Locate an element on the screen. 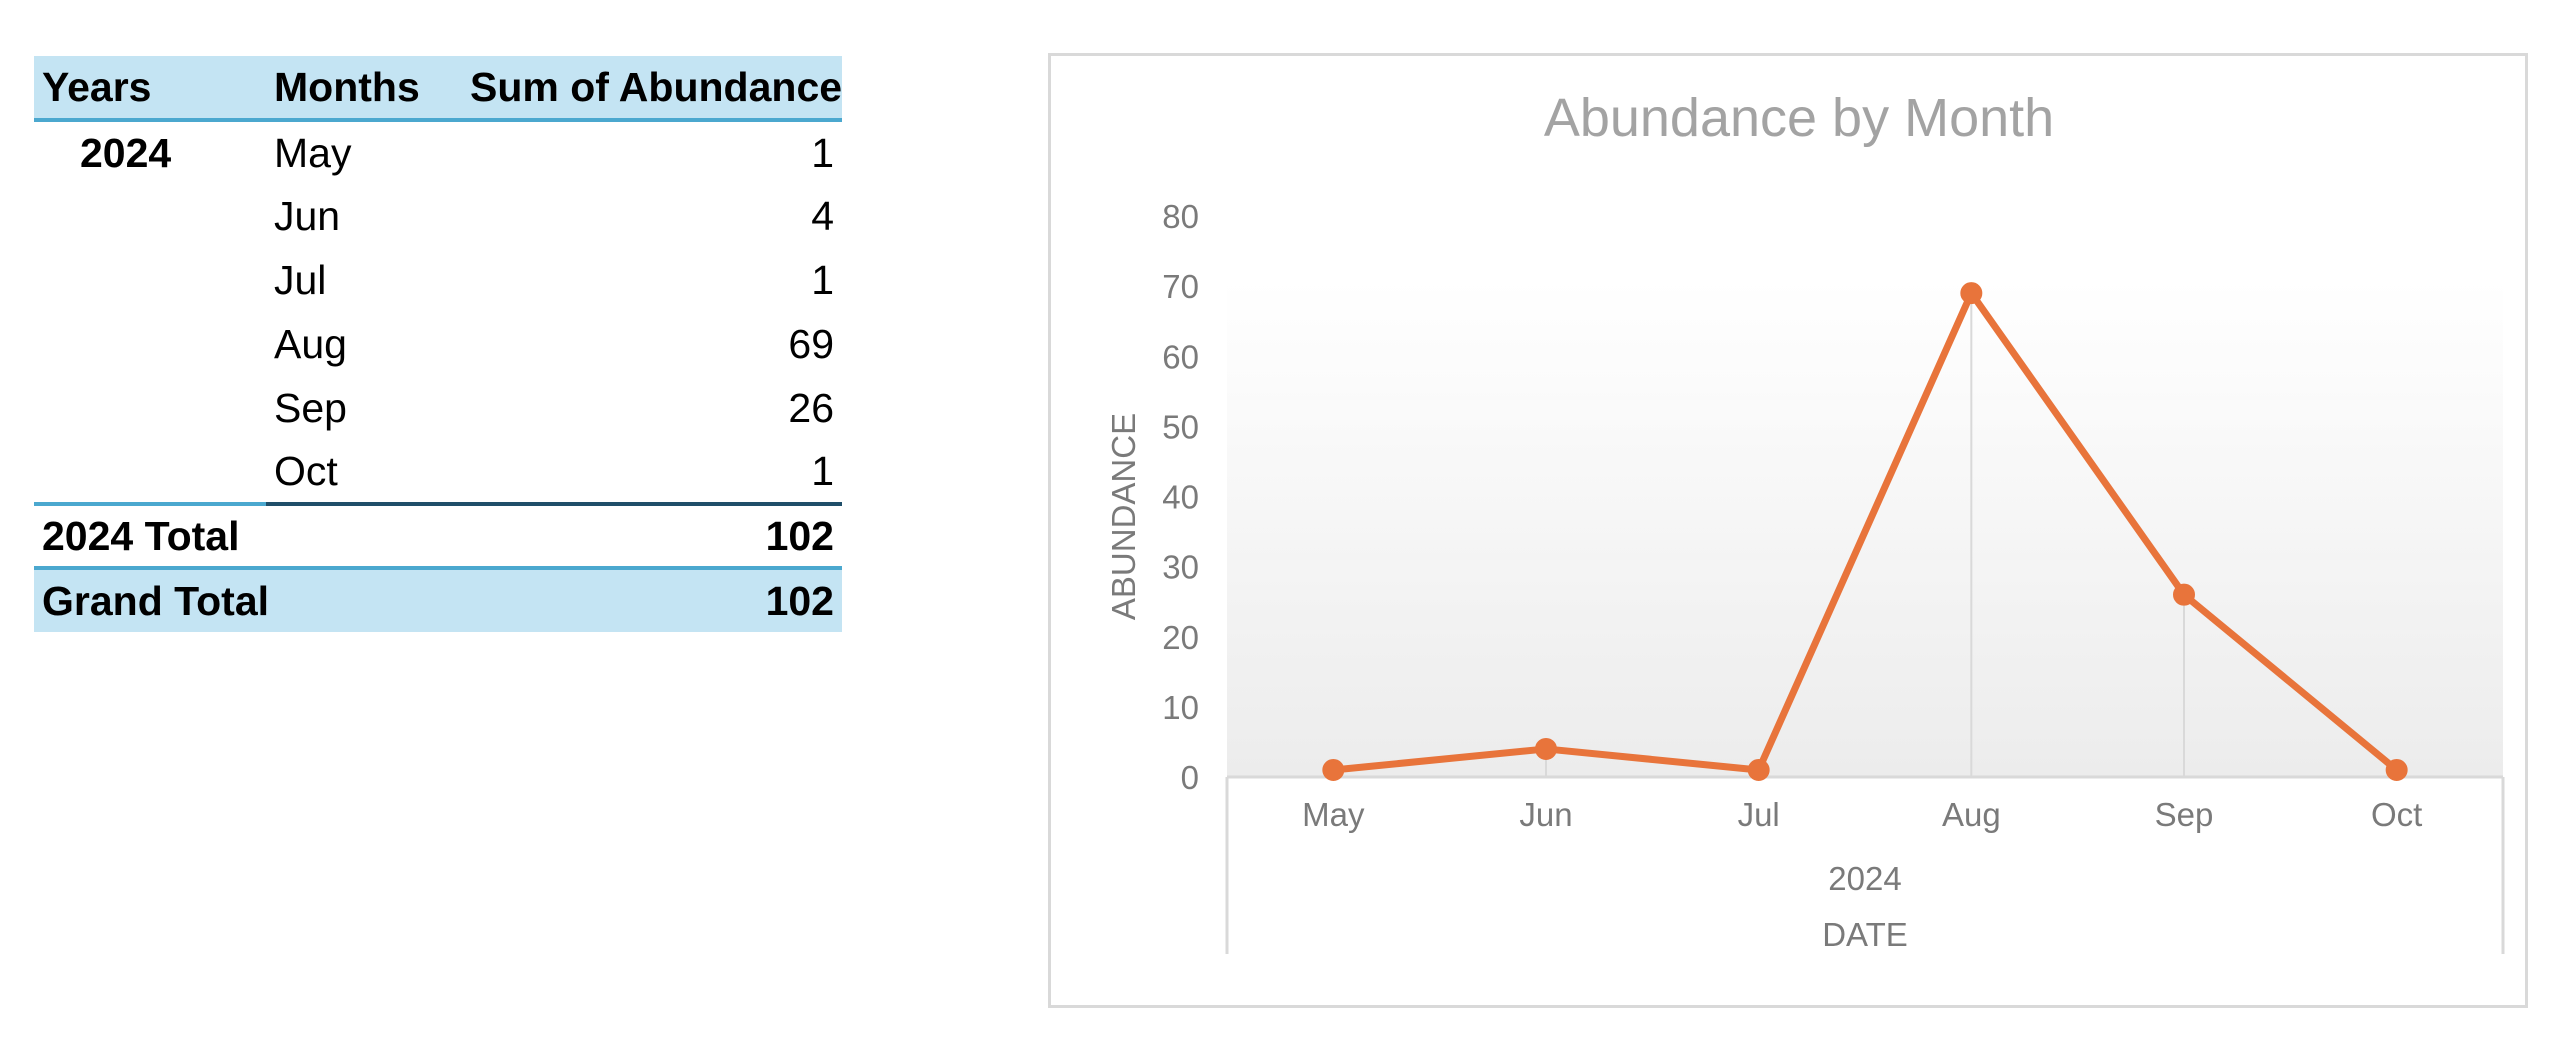 This screenshot has width=2562, height=1051. x-tick-label: May is located at coordinates (1333, 814).